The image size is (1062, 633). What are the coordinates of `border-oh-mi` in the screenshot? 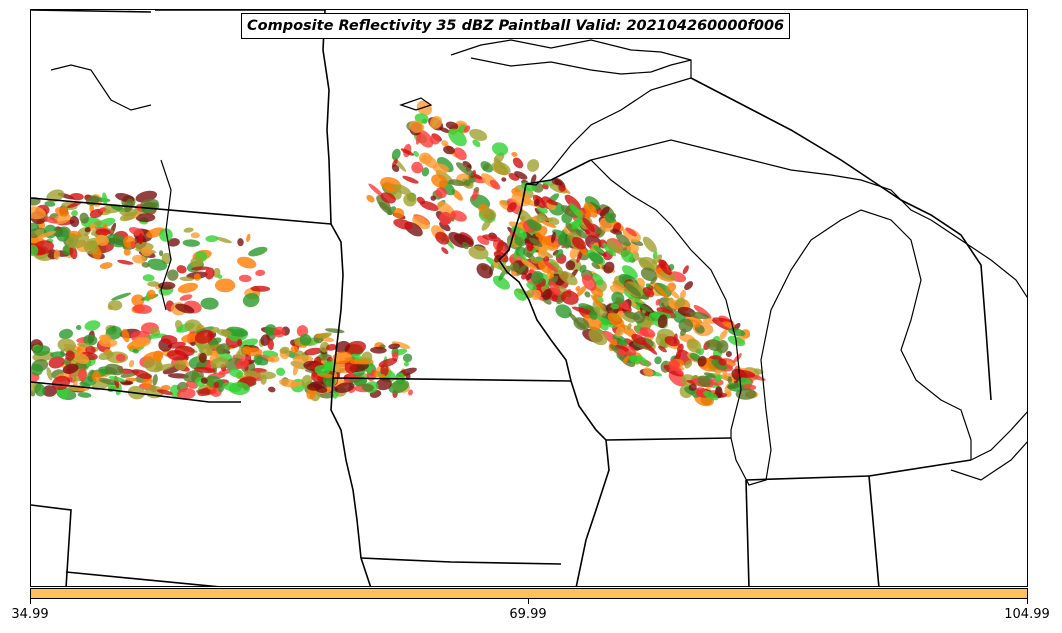 It's located at (920, 468).